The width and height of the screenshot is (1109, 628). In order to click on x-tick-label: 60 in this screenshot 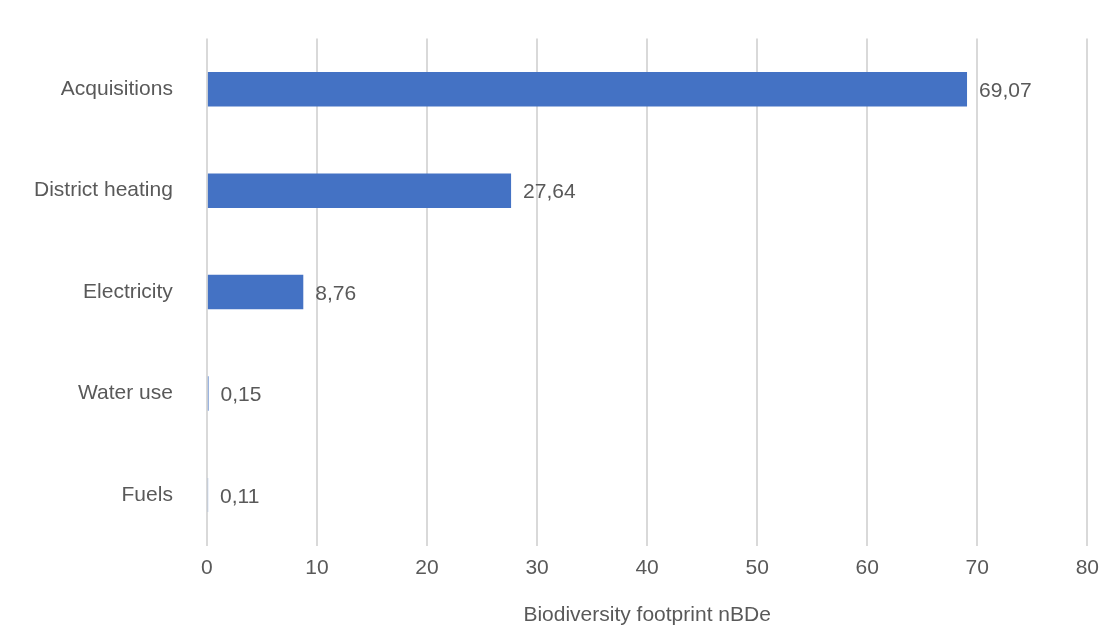, I will do `click(867, 566)`.